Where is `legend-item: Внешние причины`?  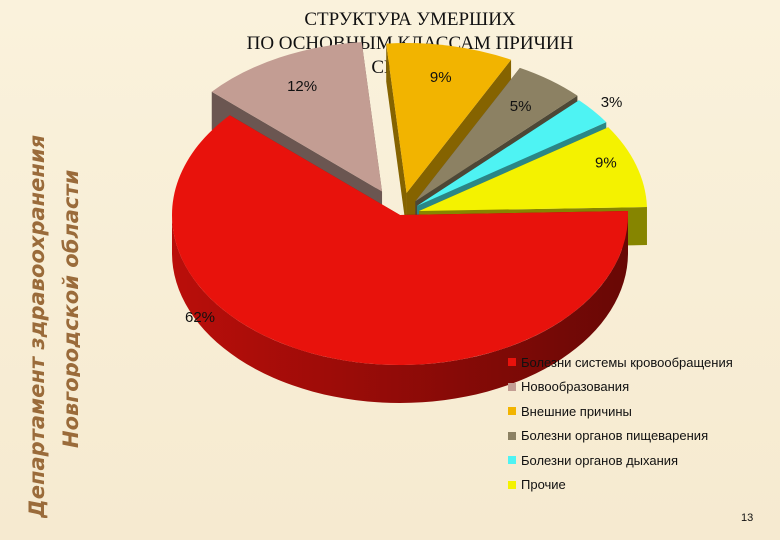
legend-item: Внешние причины is located at coordinates (640, 411).